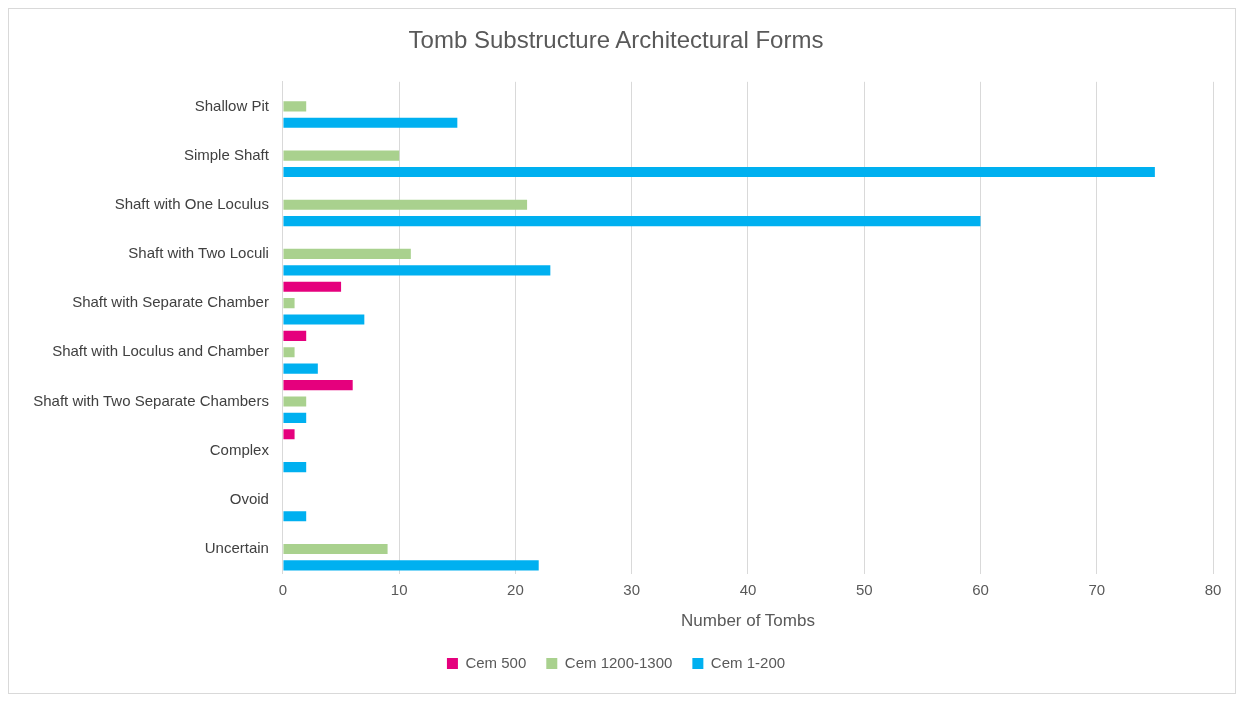 The width and height of the screenshot is (1246, 702). I want to click on x-tick-label: 20, so click(515, 589).